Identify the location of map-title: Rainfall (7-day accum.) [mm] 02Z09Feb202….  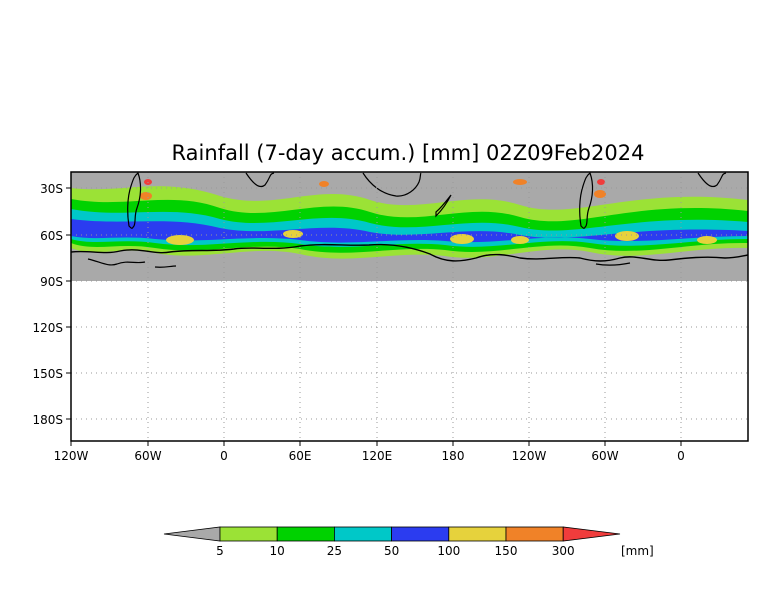
(408, 153).